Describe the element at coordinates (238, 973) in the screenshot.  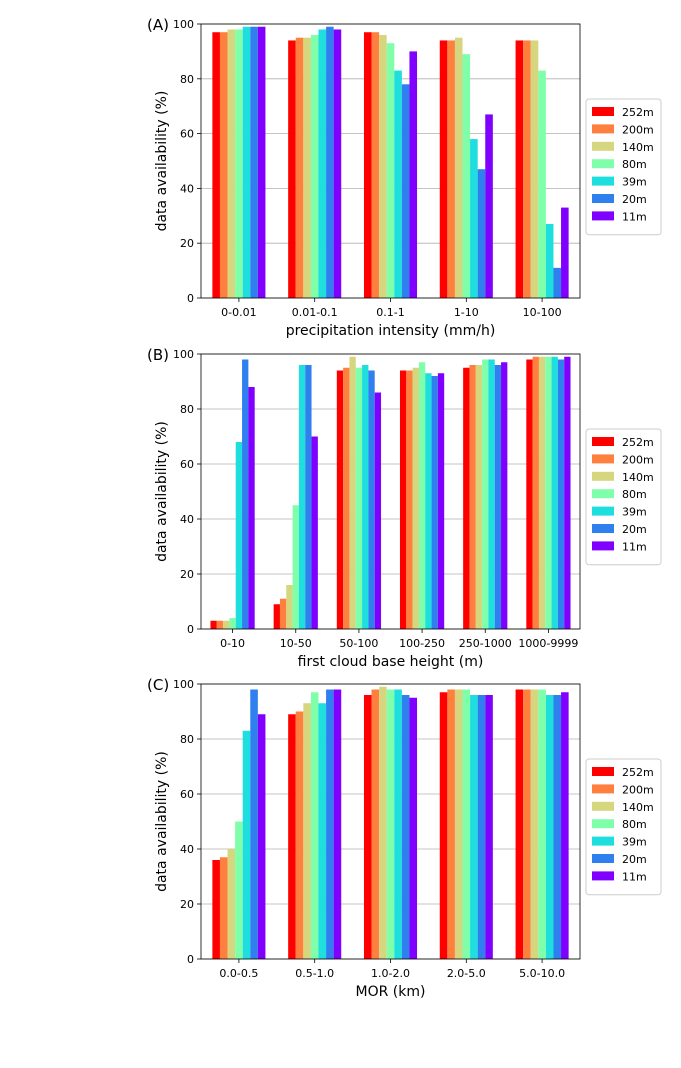
I see `x-tick-label: 0.0-0.5` at that location.